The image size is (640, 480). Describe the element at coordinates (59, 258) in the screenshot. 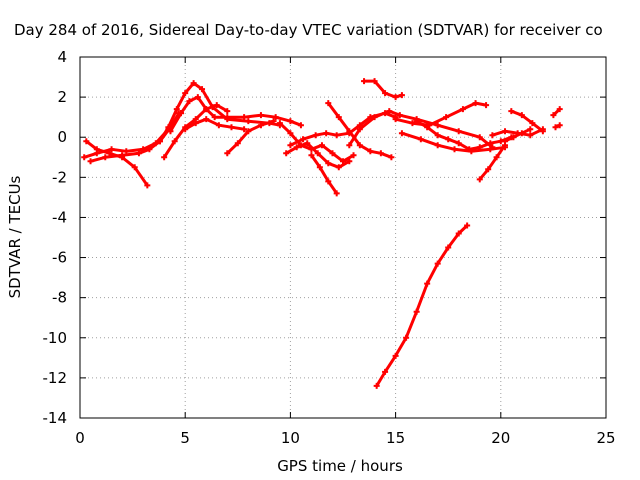

I see `y-tick-label: -6` at that location.